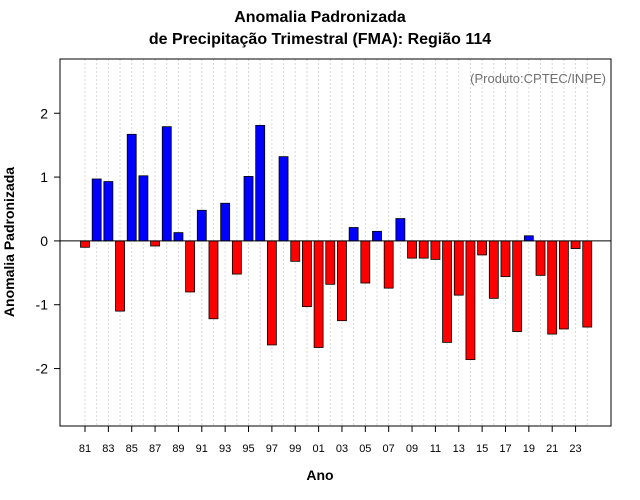 This screenshot has height=500, width=640. Describe the element at coordinates (108, 449) in the screenshot. I see `x-tick-label: 83` at that location.